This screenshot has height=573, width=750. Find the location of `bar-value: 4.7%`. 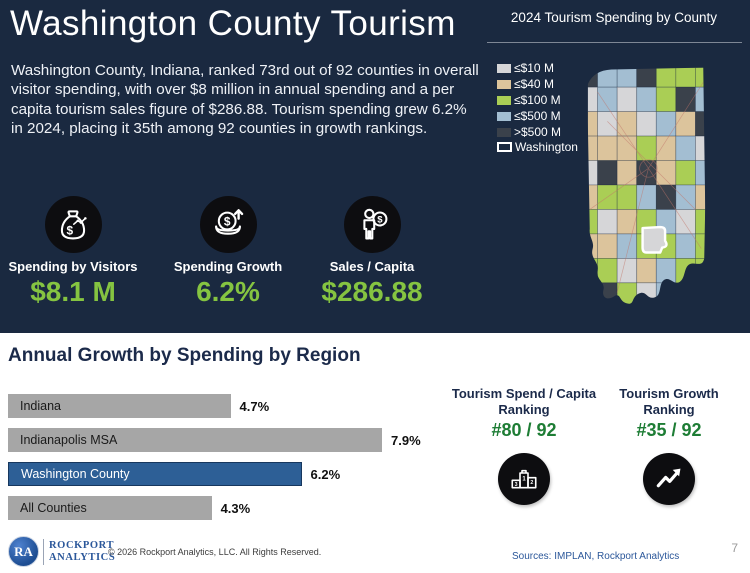

bar-value: 4.7% is located at coordinates (254, 406).